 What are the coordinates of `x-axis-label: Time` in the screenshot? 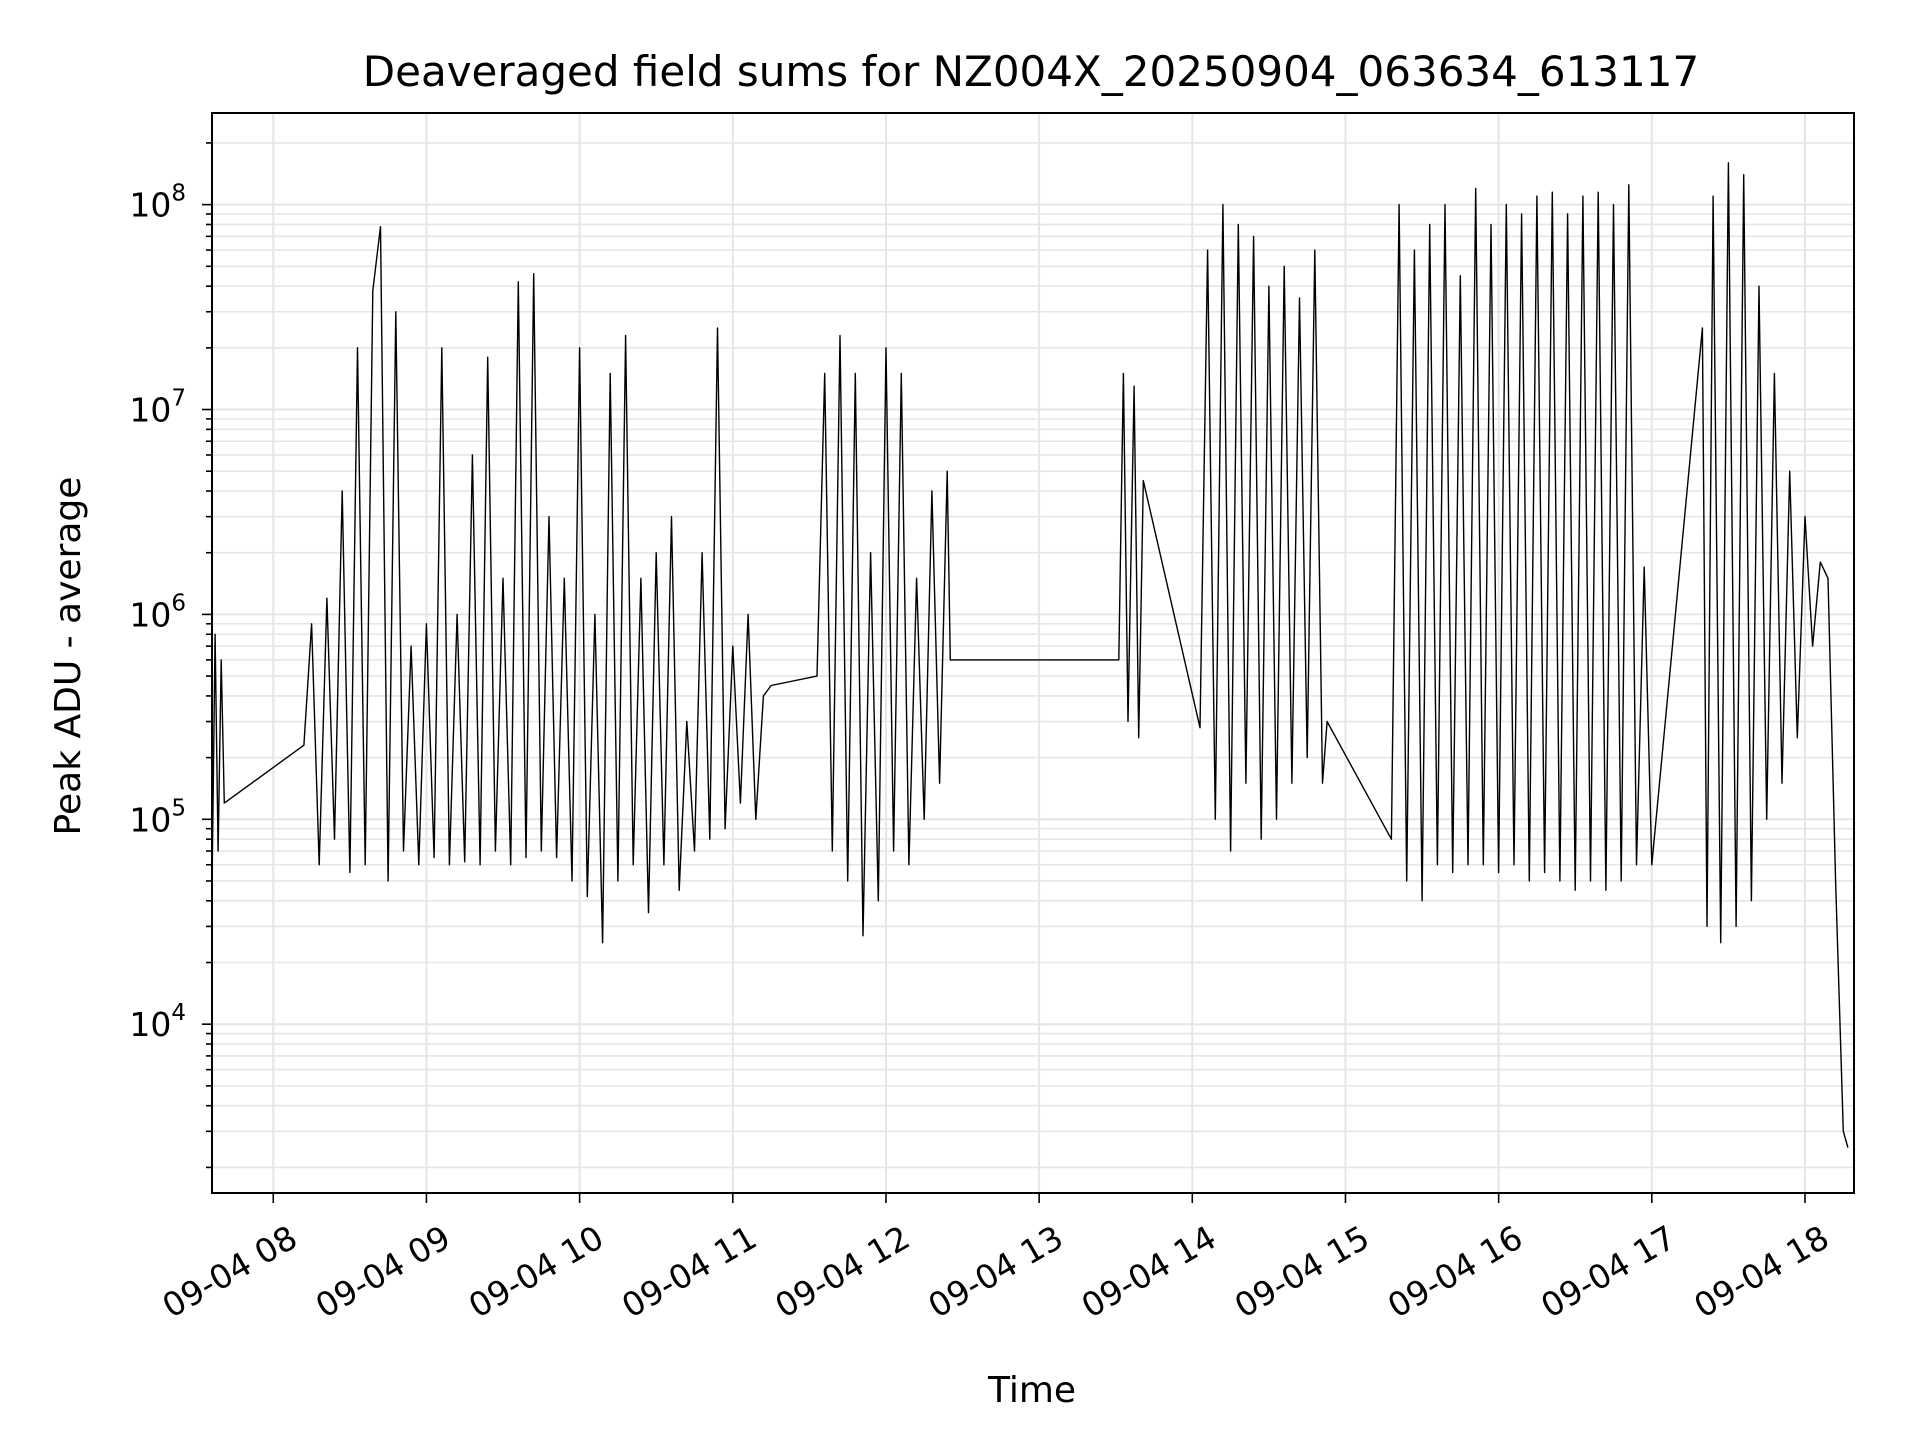 It's located at (1031, 1390).